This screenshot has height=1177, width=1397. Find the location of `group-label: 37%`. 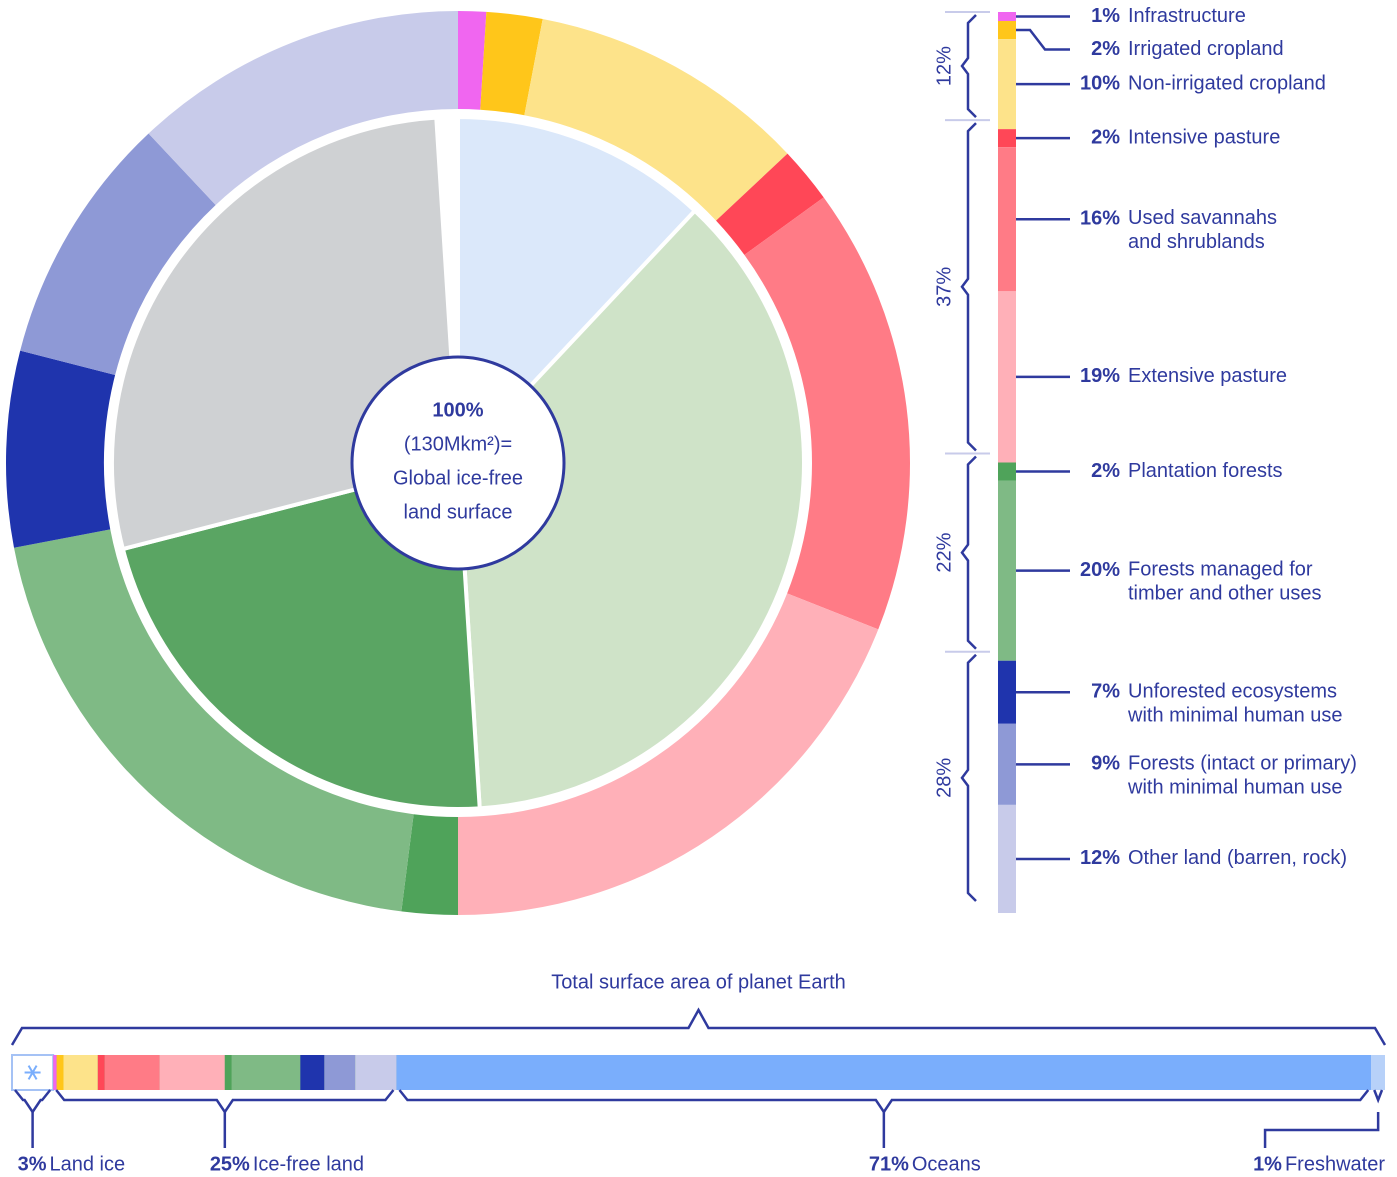

group-label: 37% is located at coordinates (944, 287).